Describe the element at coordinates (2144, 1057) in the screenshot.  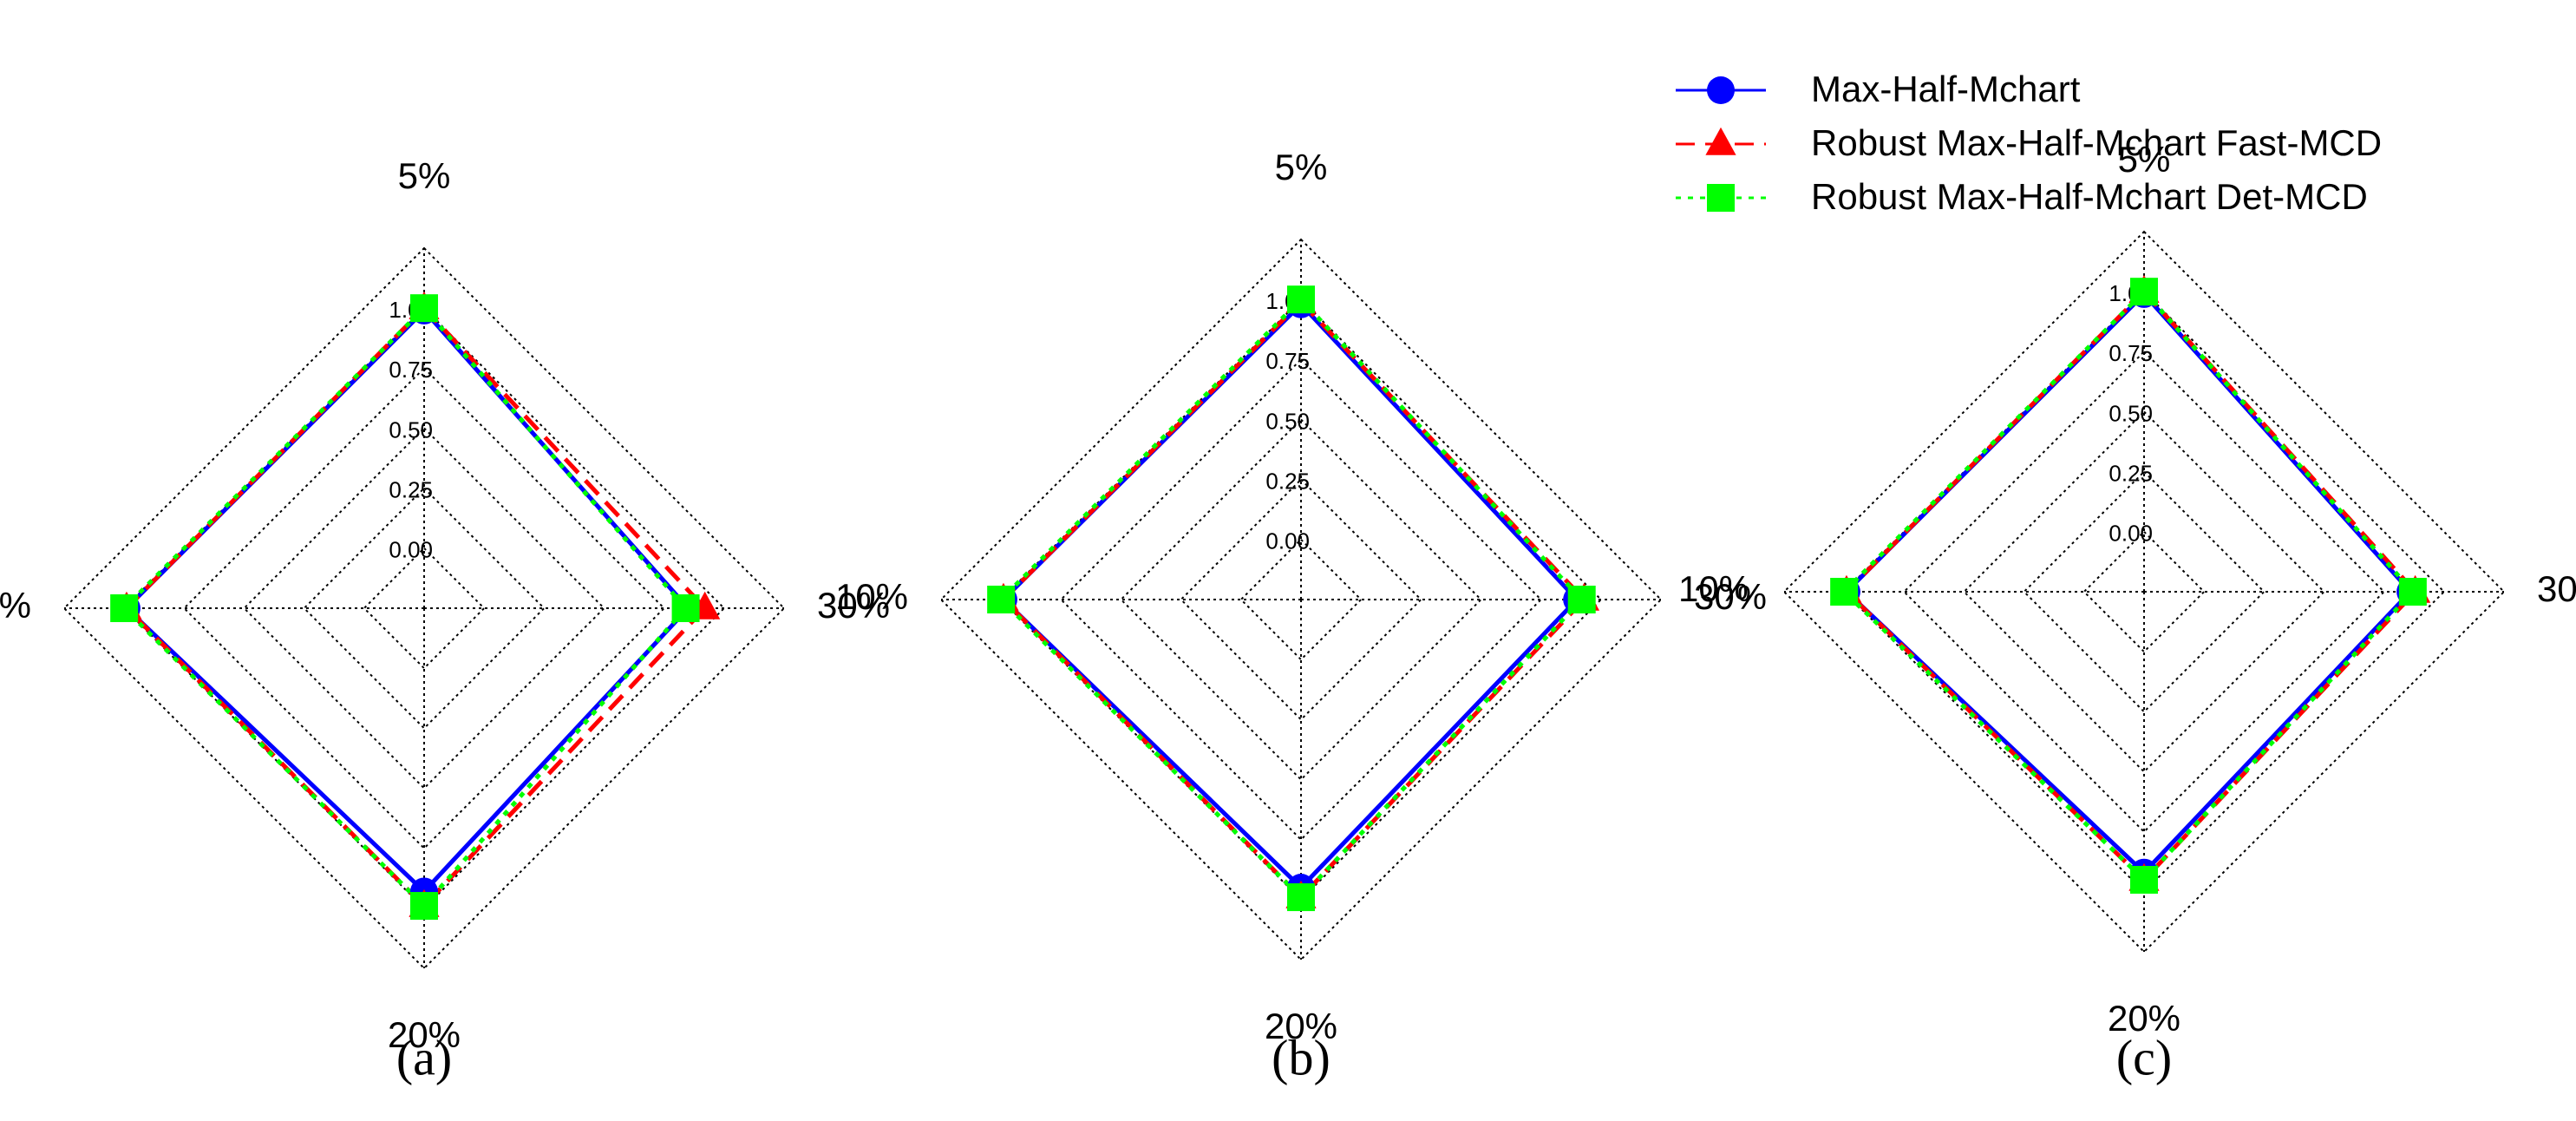
I see `caption: (c)` at that location.